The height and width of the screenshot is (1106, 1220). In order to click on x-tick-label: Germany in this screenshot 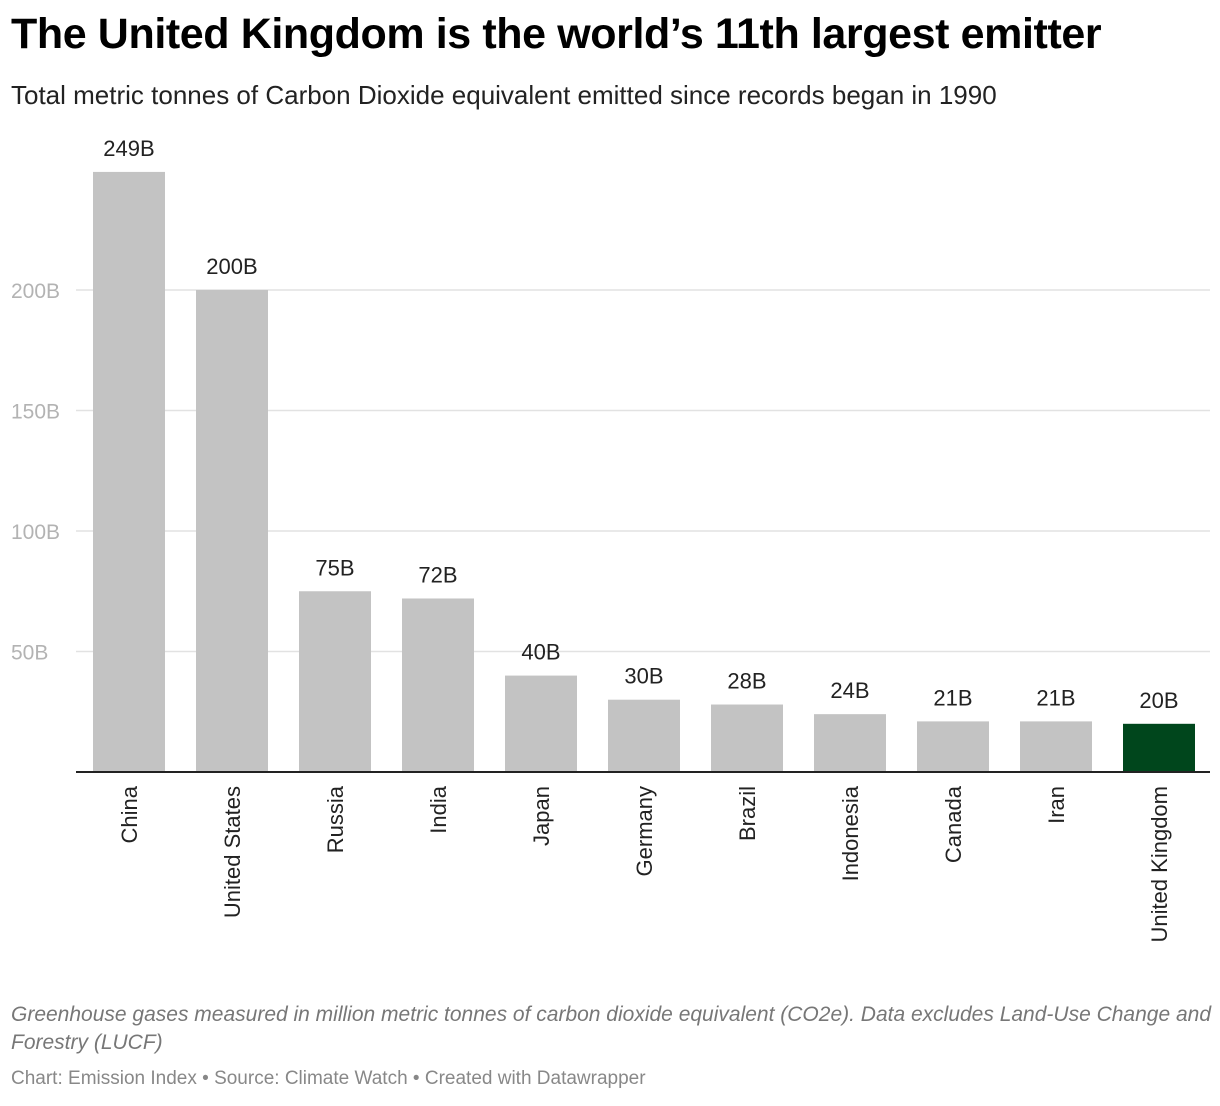, I will do `click(644, 831)`.